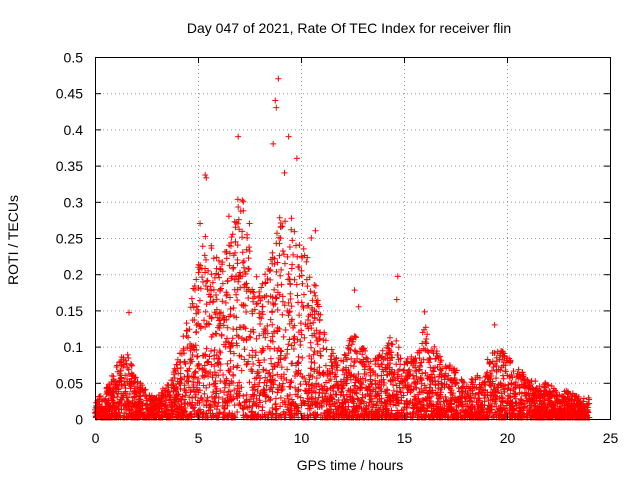 Image resolution: width=640 pixels, height=480 pixels. What do you see at coordinates (508, 438) in the screenshot?
I see `x-tick-label: 20` at bounding box center [508, 438].